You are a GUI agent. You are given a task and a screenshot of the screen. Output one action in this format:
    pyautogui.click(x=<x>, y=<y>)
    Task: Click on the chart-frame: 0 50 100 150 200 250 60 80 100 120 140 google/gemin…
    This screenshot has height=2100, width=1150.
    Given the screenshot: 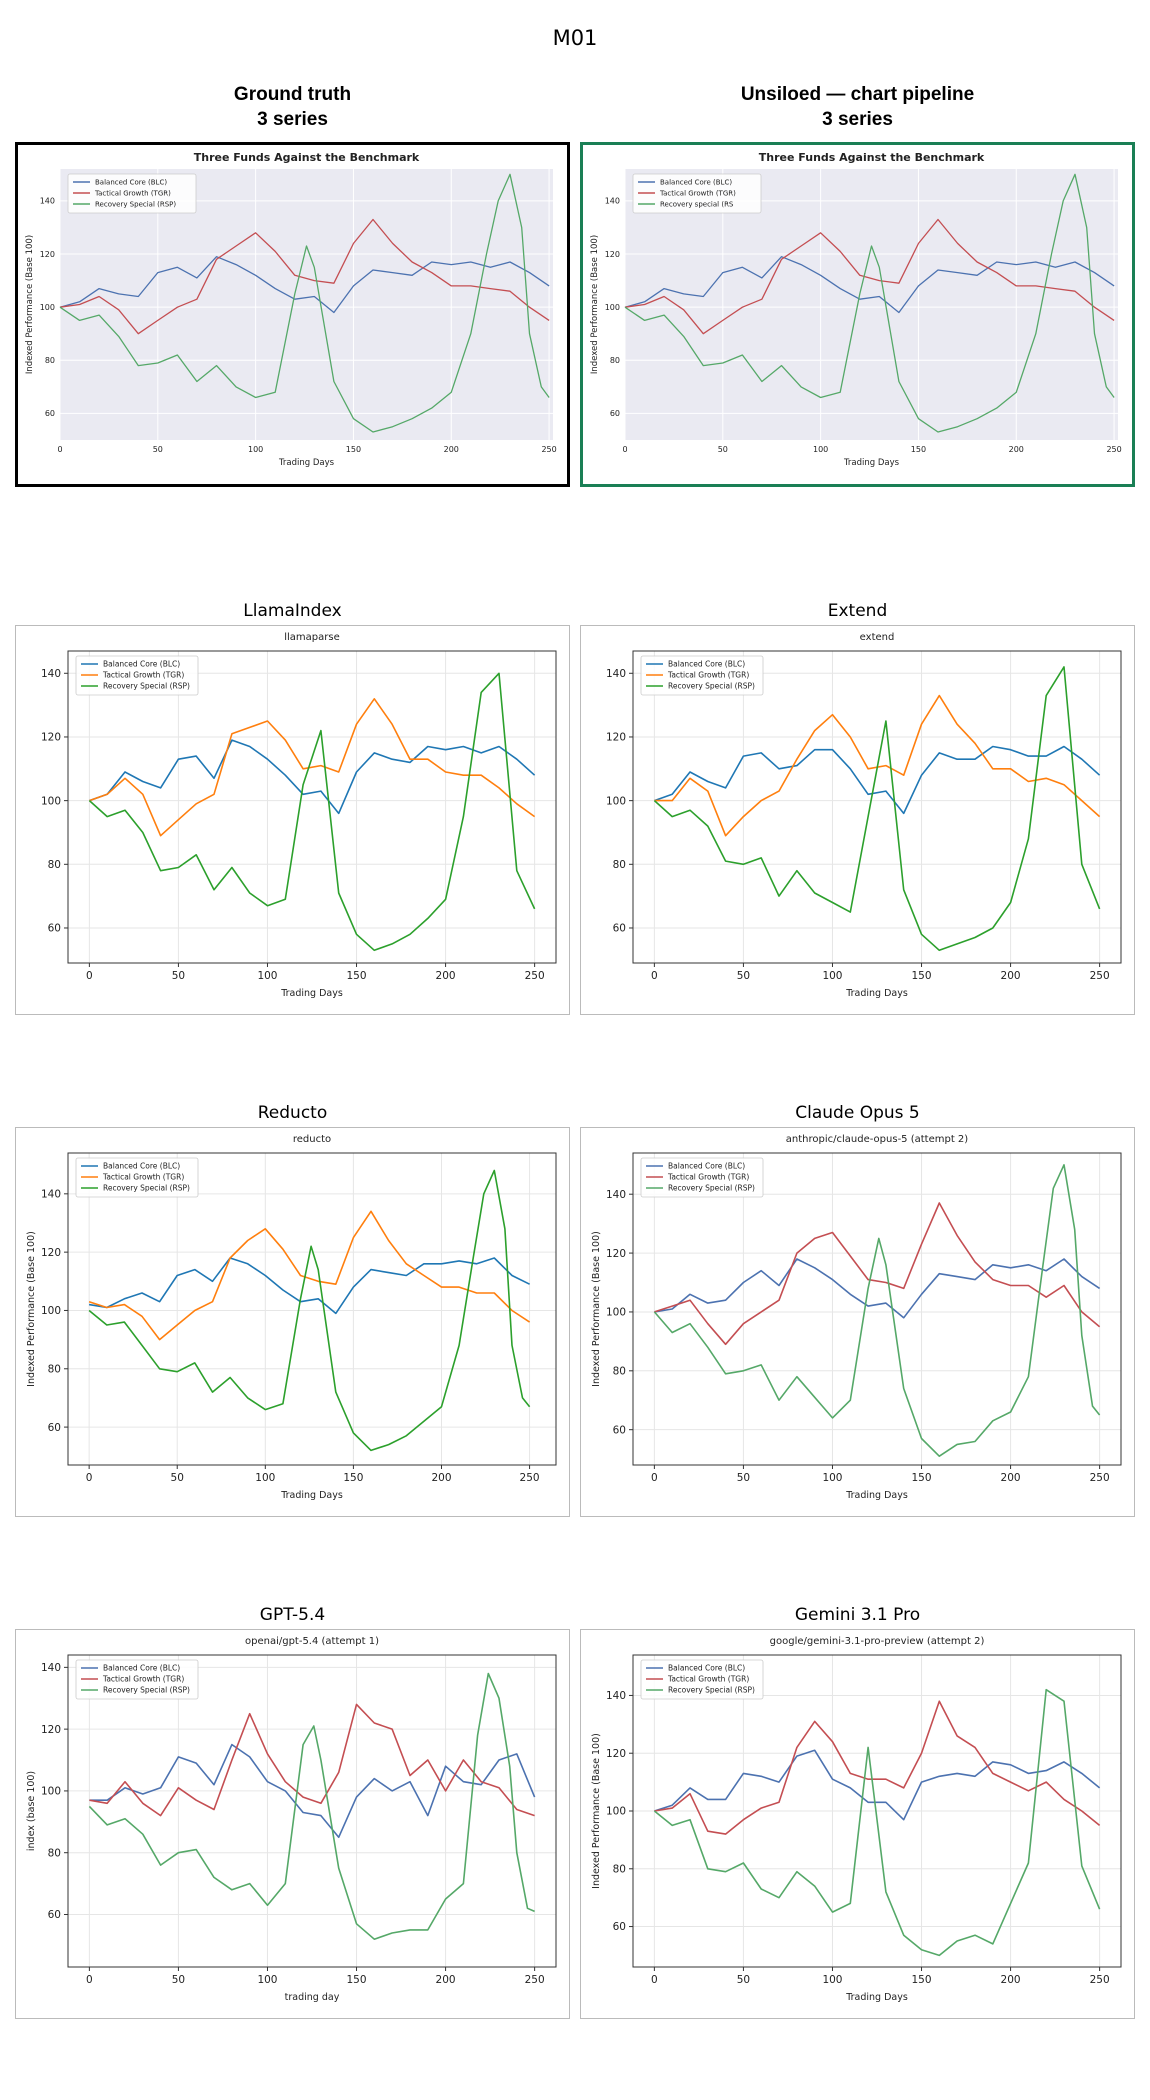 What is the action you would take?
    pyautogui.click(x=857, y=1824)
    